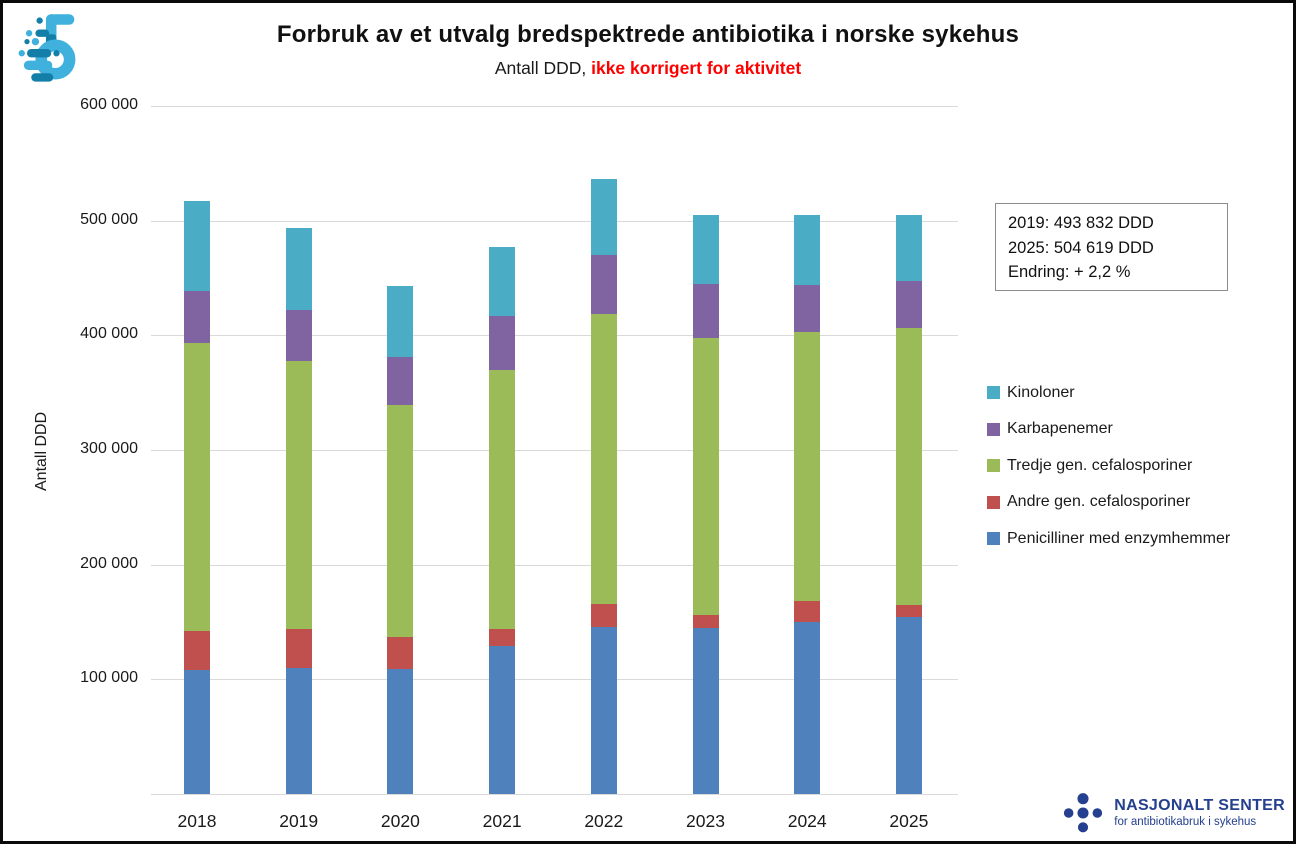 This screenshot has height=844, width=1296. I want to click on x-tick-label-2021: 2021, so click(502, 821).